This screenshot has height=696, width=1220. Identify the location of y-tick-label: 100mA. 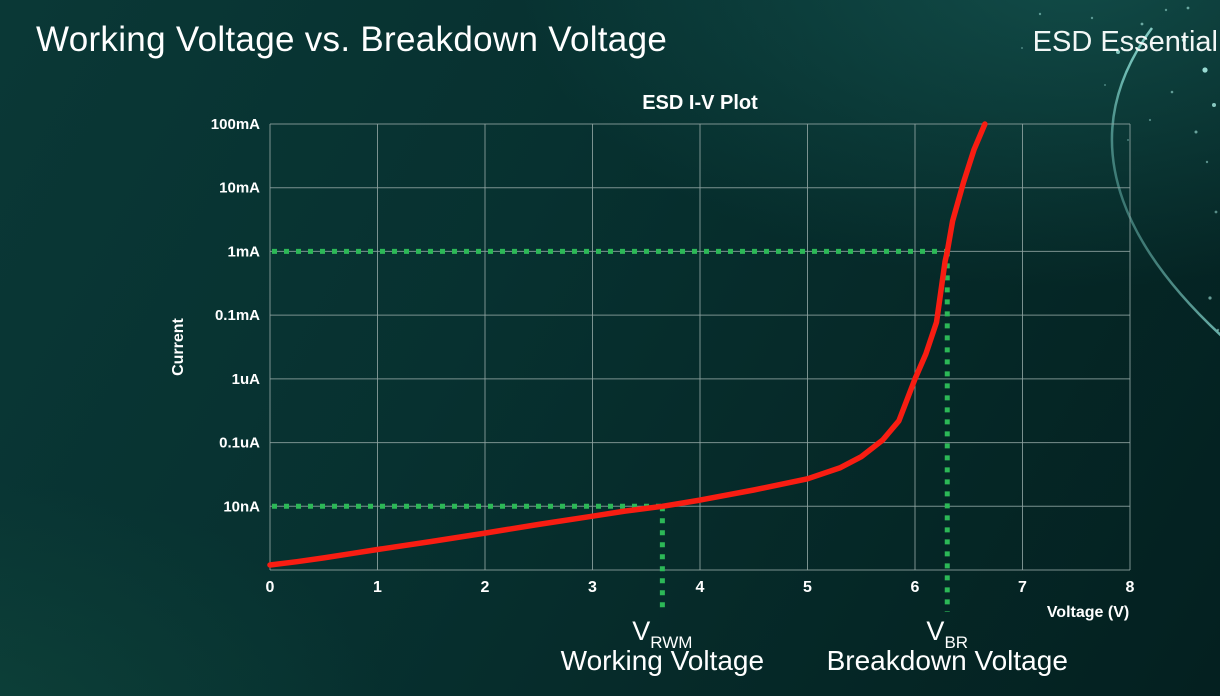
(235, 124).